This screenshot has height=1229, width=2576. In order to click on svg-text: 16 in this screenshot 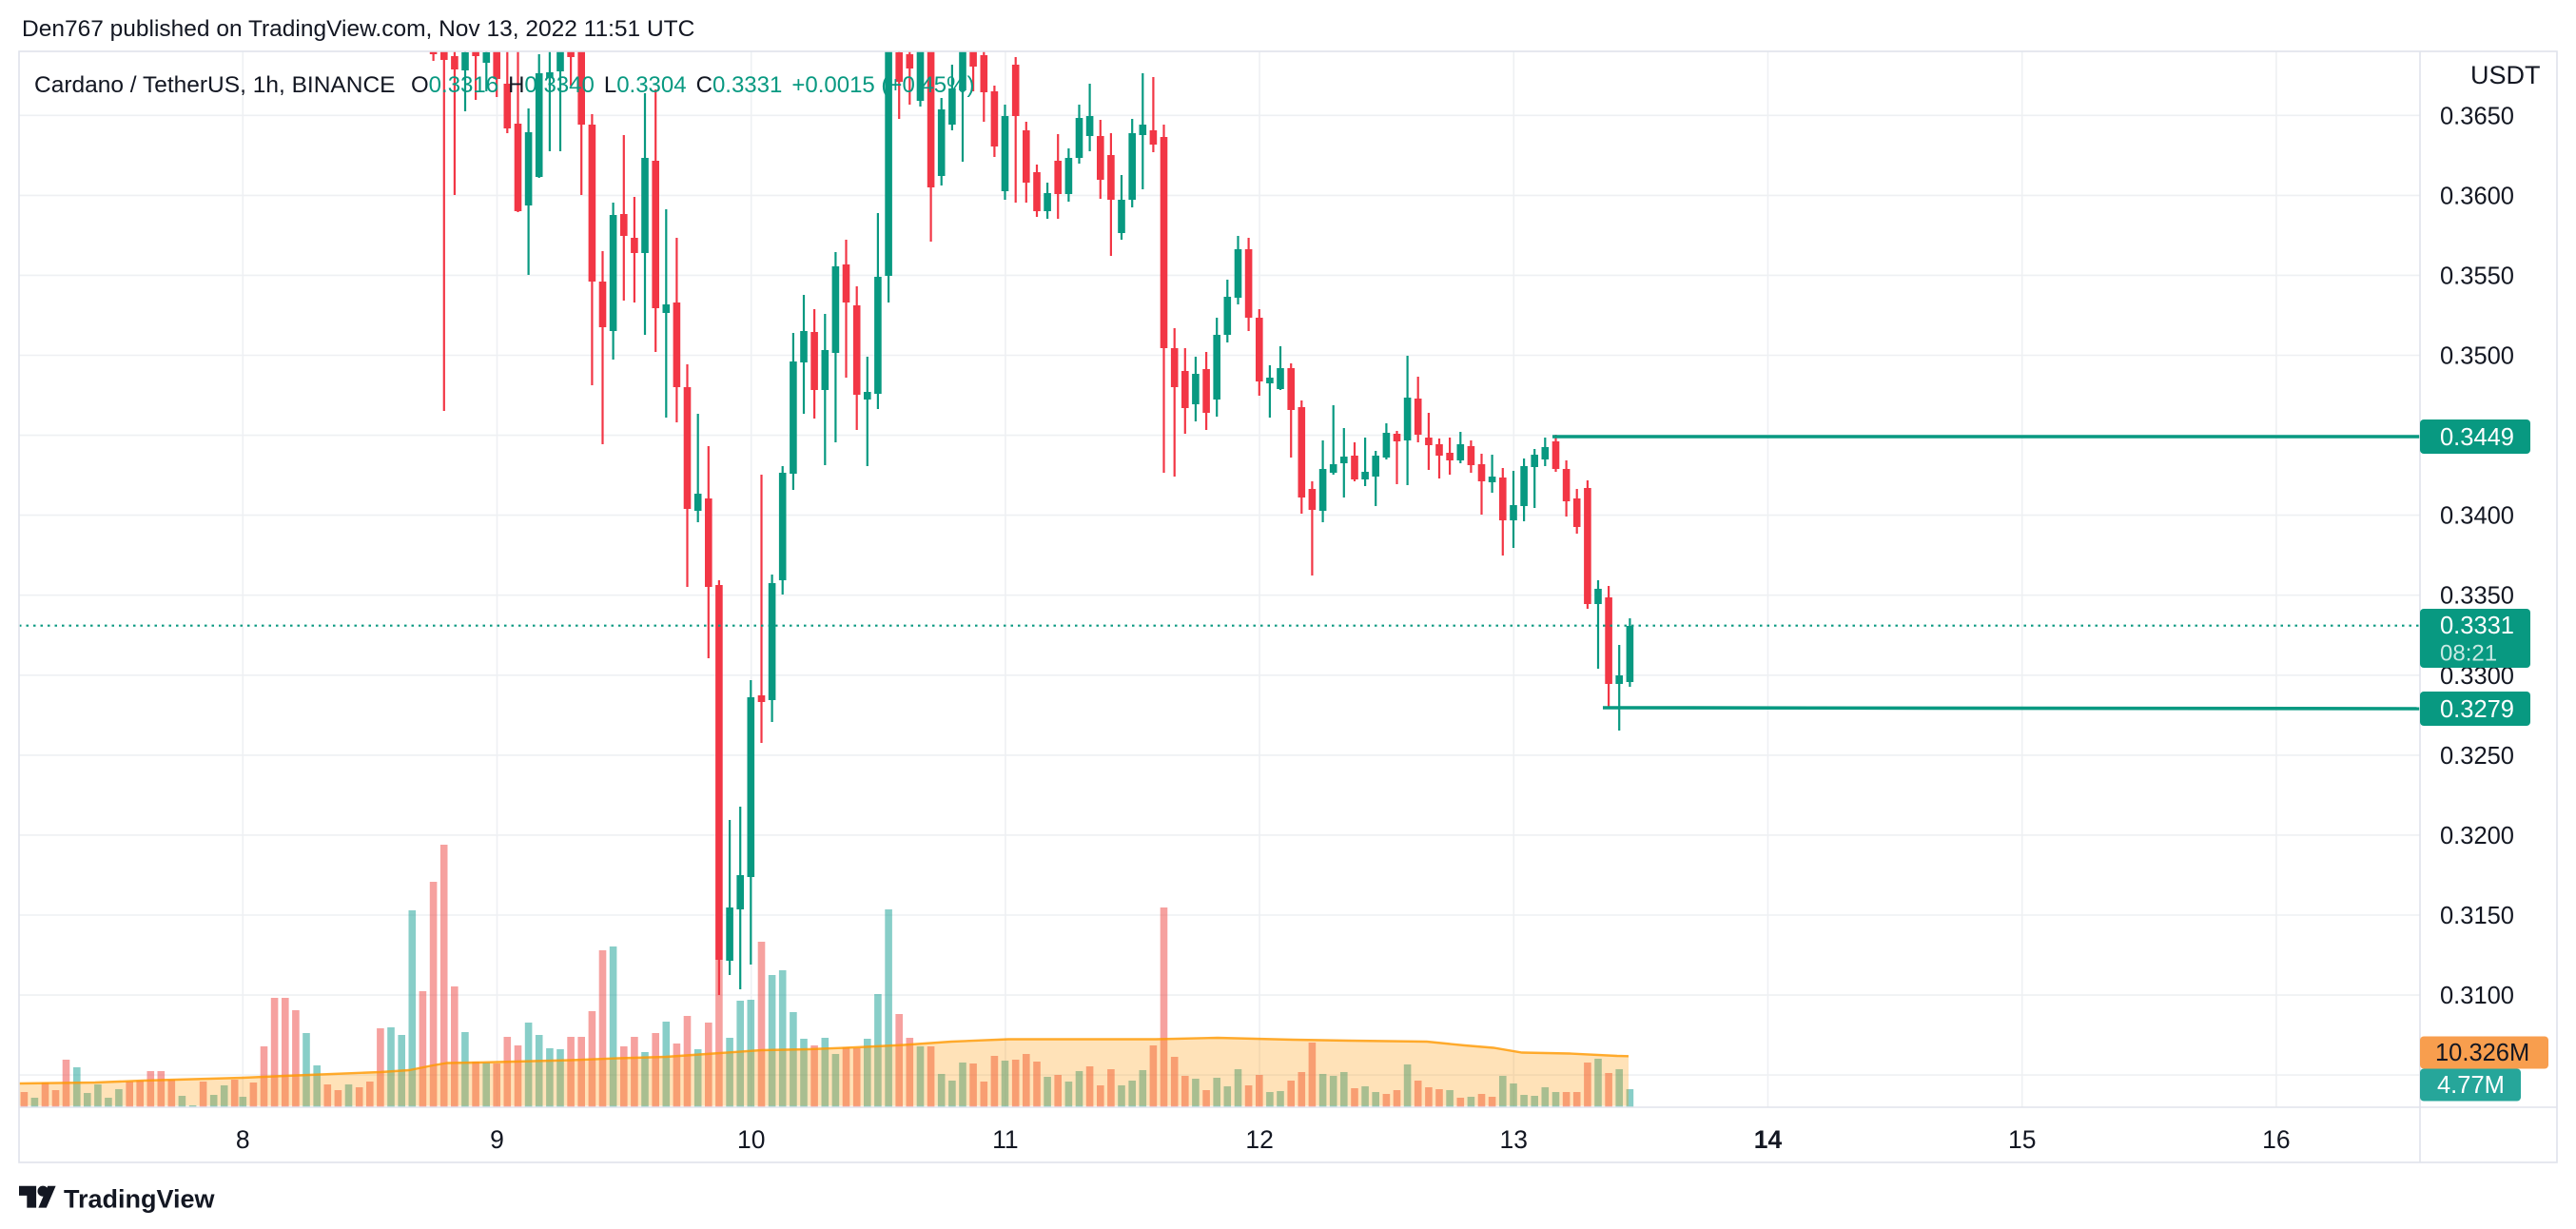, I will do `click(2276, 1139)`.